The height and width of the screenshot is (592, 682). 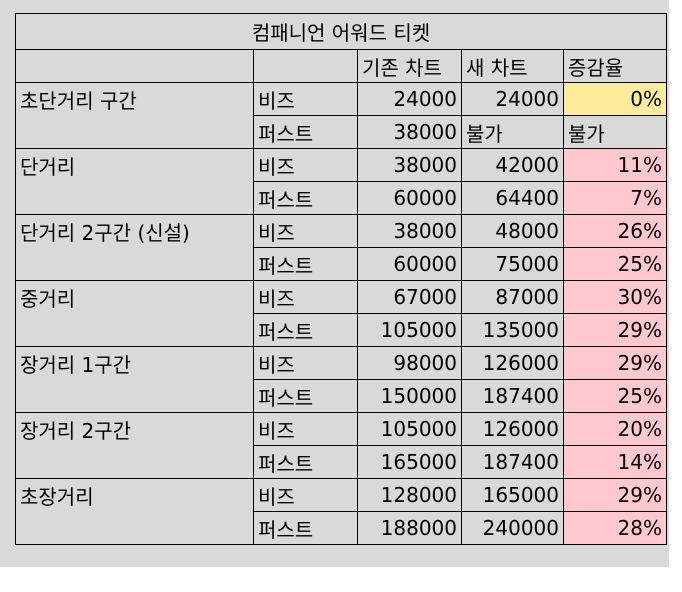 What do you see at coordinates (615, 462) in the screenshot?
I see `rate-cell: 14%` at bounding box center [615, 462].